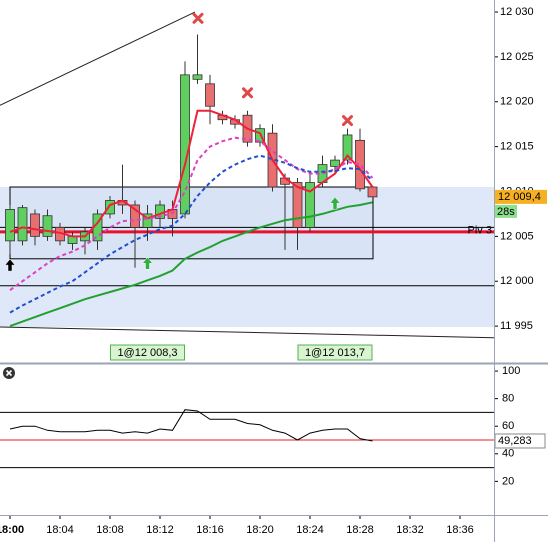 The image size is (548, 542). I want to click on level-label: Piv 3, so click(480, 230).